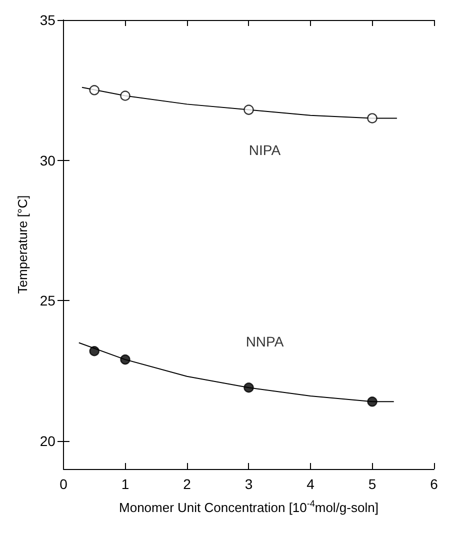 The image size is (470, 559). Describe the element at coordinates (22, 244) in the screenshot. I see `y-axis-title: Temperature [°C]` at that location.